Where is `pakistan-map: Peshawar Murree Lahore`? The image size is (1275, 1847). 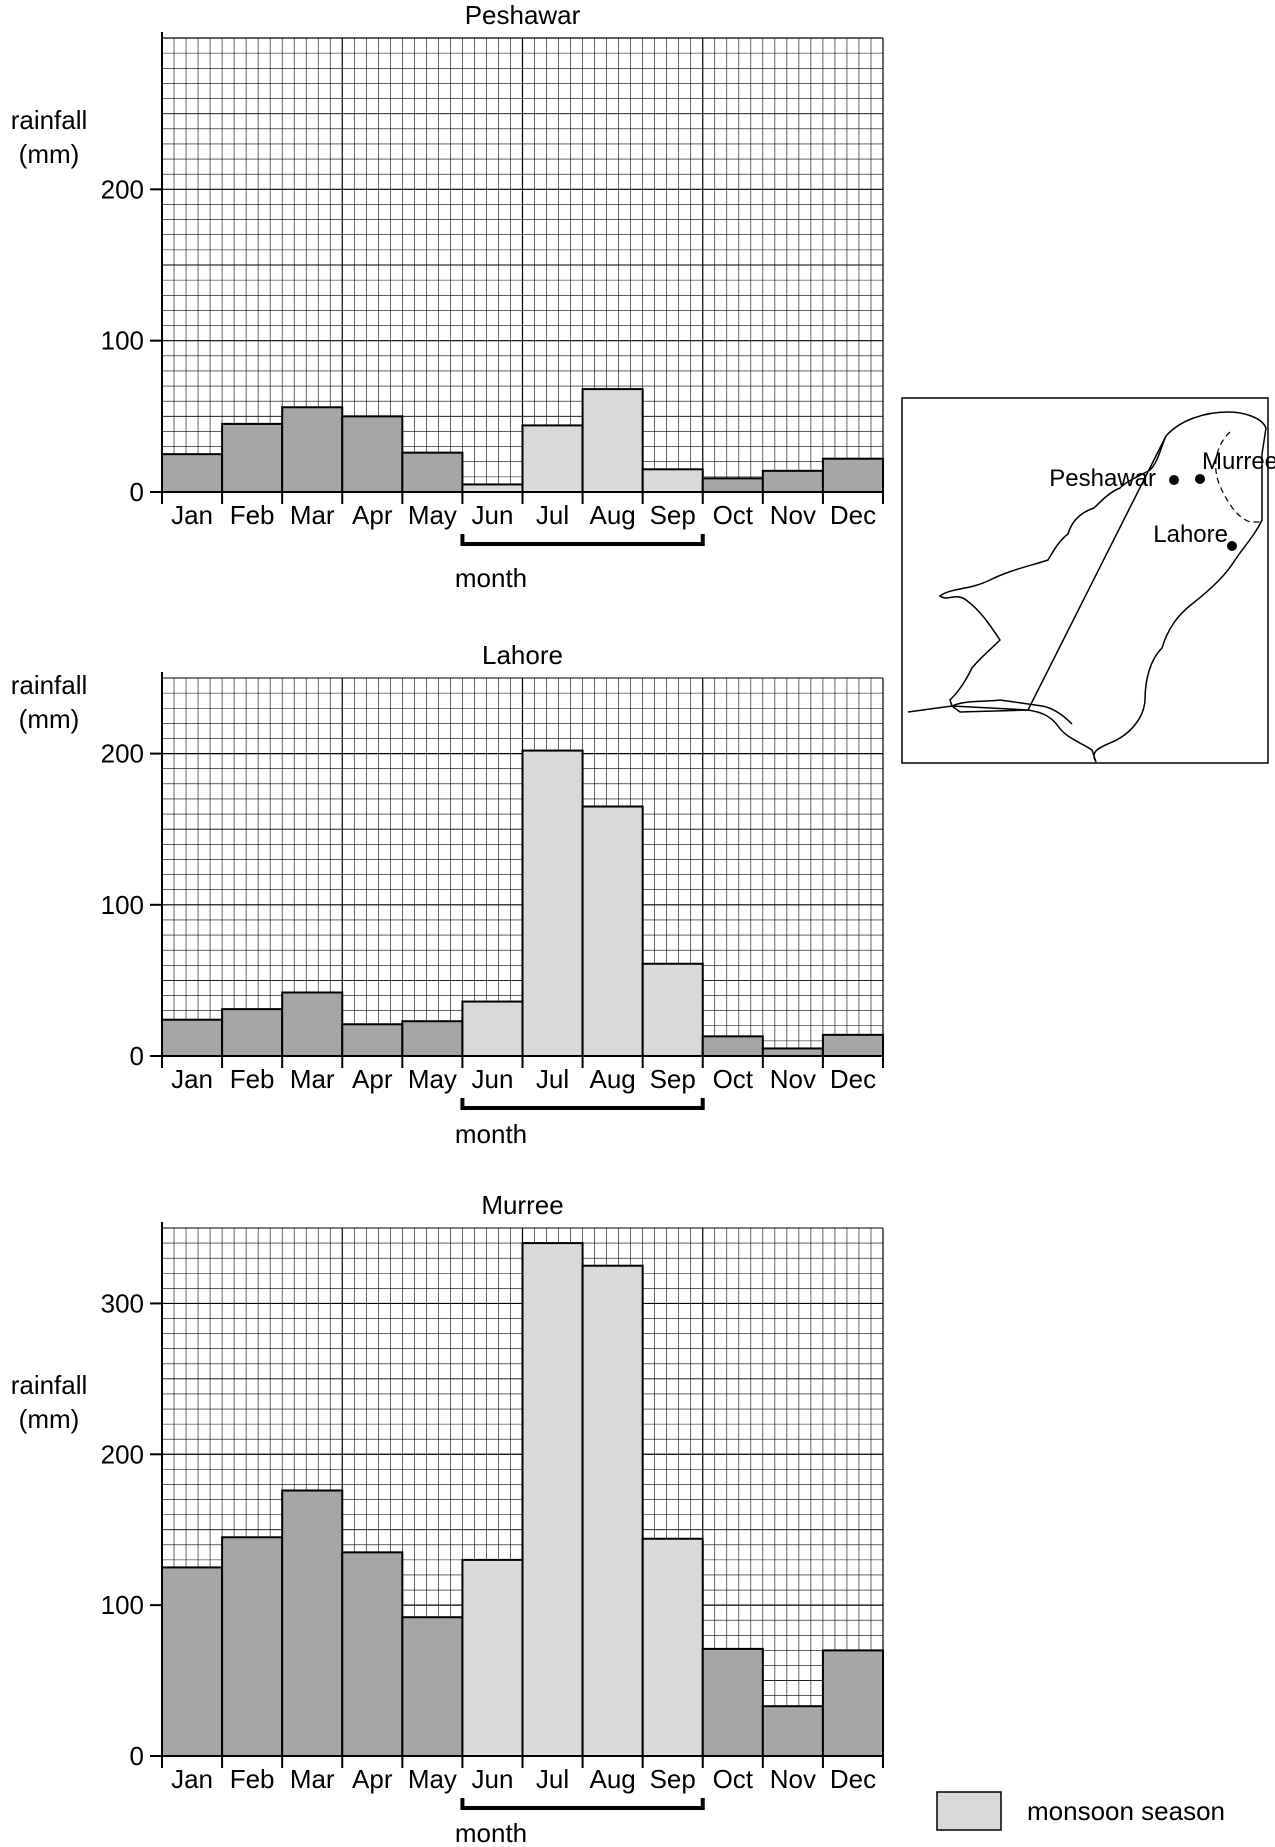 pakistan-map: Peshawar Murree Lahore is located at coordinates (1088, 580).